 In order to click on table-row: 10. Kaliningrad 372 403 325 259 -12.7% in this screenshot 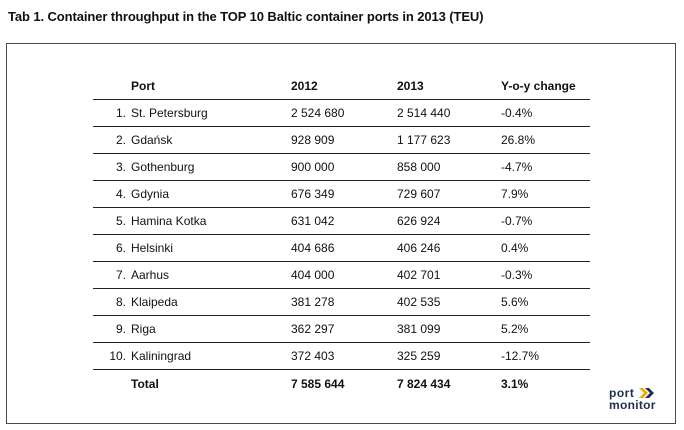, I will do `click(341, 356)`.